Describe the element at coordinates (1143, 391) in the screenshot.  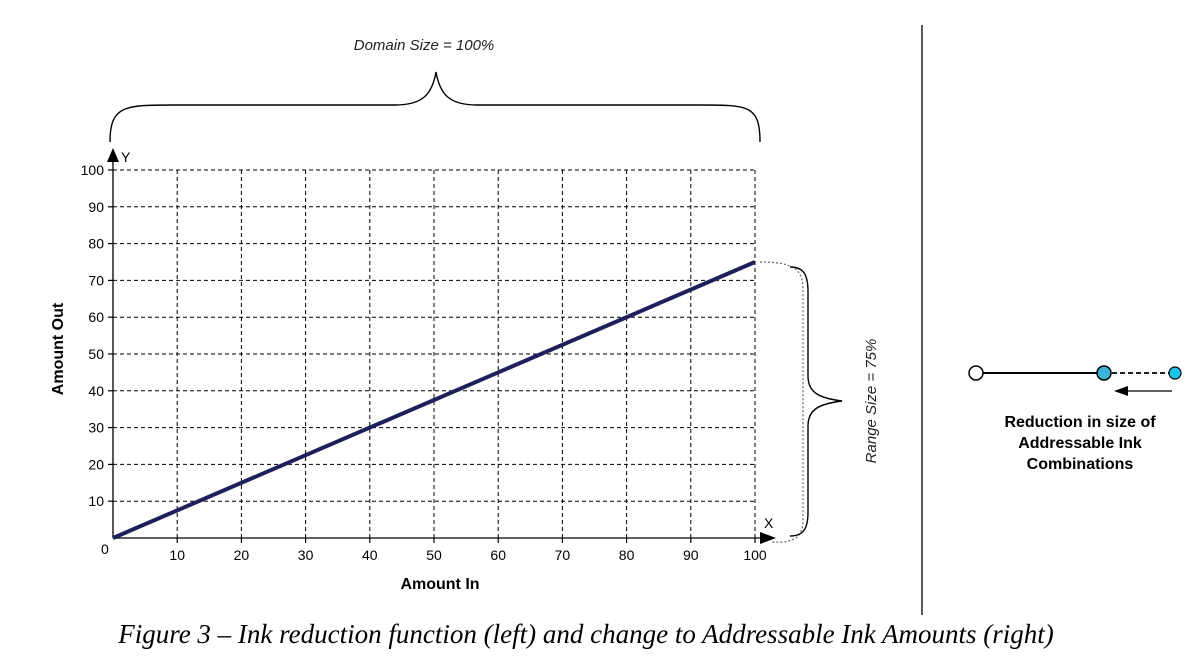
I see `left-arrow-icon` at that location.